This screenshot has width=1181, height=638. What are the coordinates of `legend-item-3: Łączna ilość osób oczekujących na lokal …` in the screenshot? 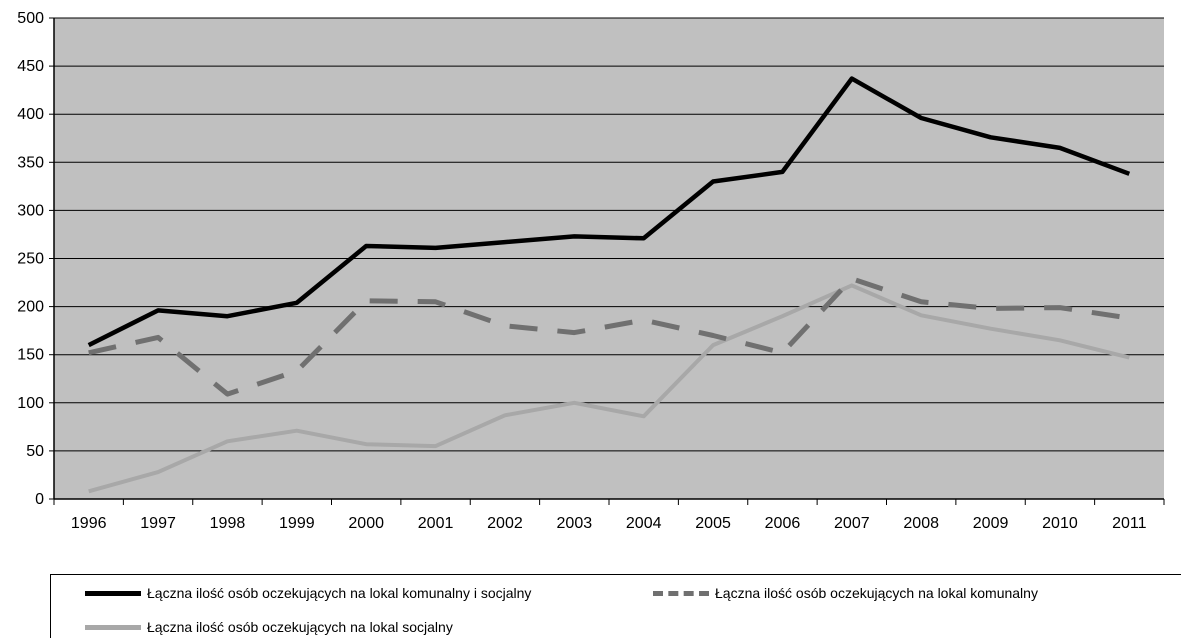 It's located at (269, 627).